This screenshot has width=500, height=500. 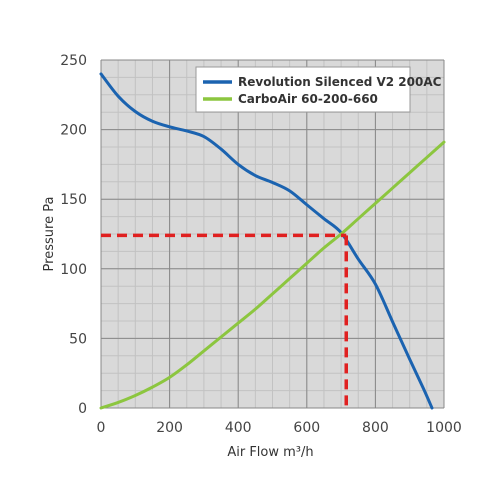 What do you see at coordinates (238, 428) in the screenshot?
I see `x-tick-label: 400` at bounding box center [238, 428].